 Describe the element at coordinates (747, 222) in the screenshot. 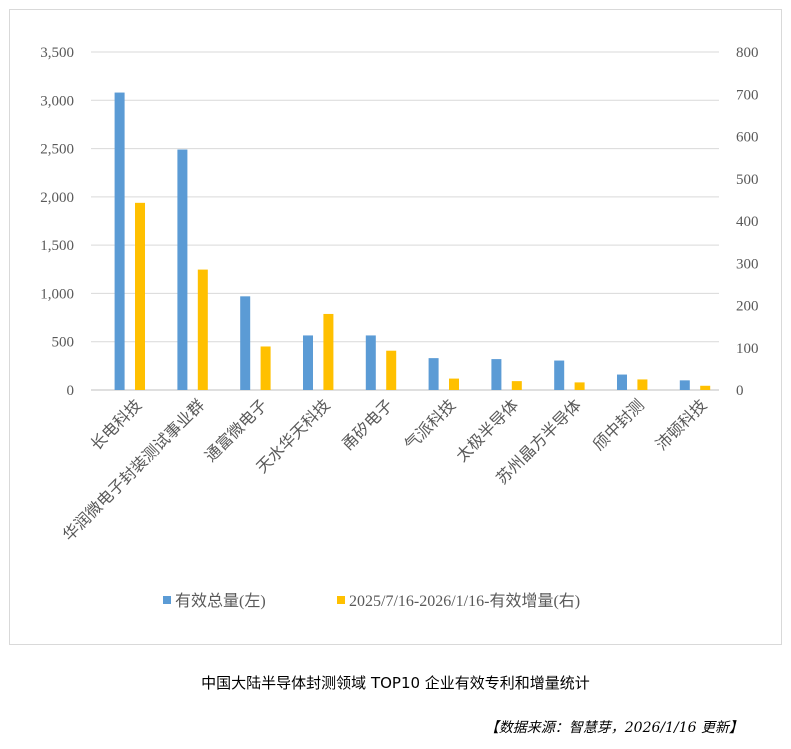

I see `right-tick-label: 400` at that location.